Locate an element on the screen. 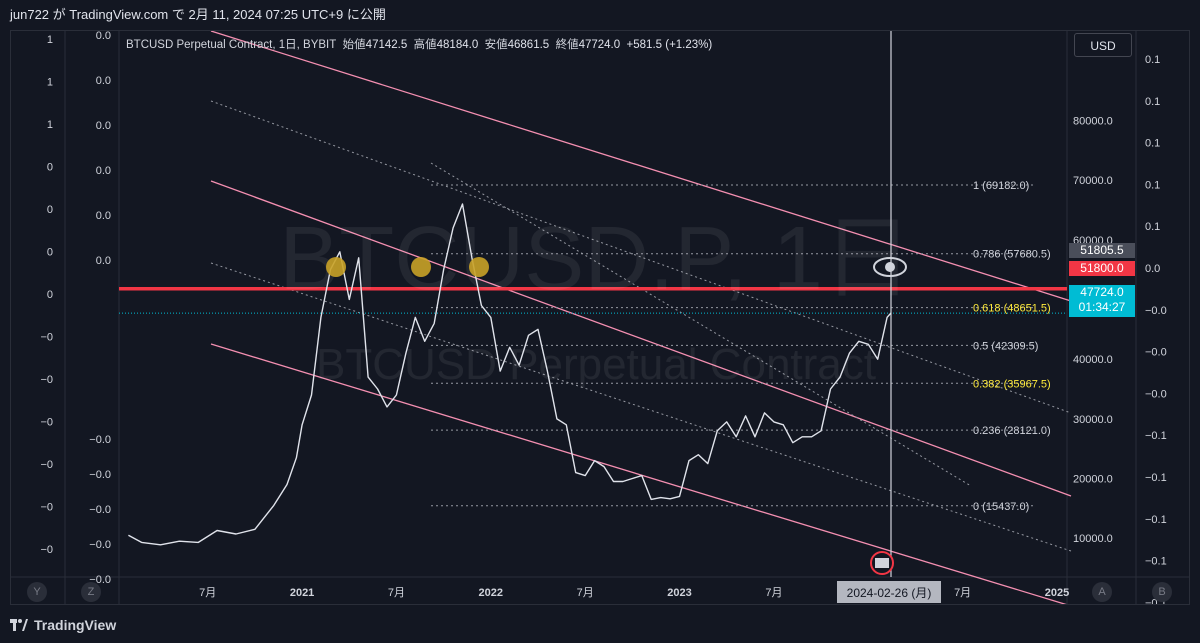 The width and height of the screenshot is (1200, 643). current-price: 47724.0 is located at coordinates (1102, 292).